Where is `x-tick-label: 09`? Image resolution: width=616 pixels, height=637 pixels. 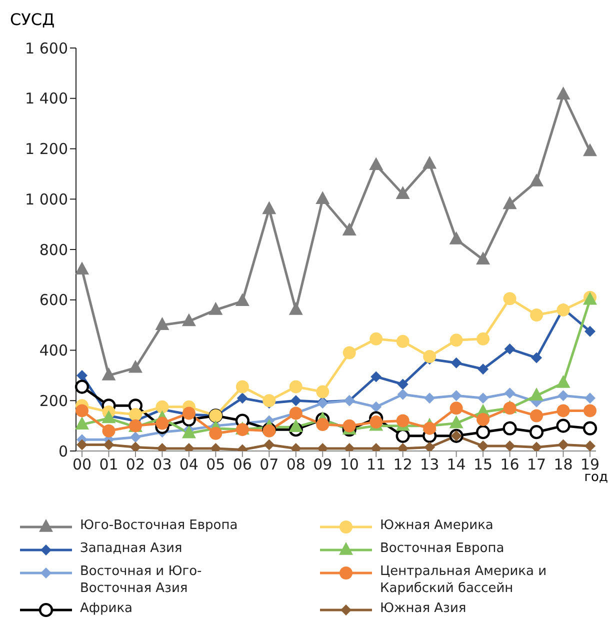 x-tick-label: 09 is located at coordinates (322, 465).